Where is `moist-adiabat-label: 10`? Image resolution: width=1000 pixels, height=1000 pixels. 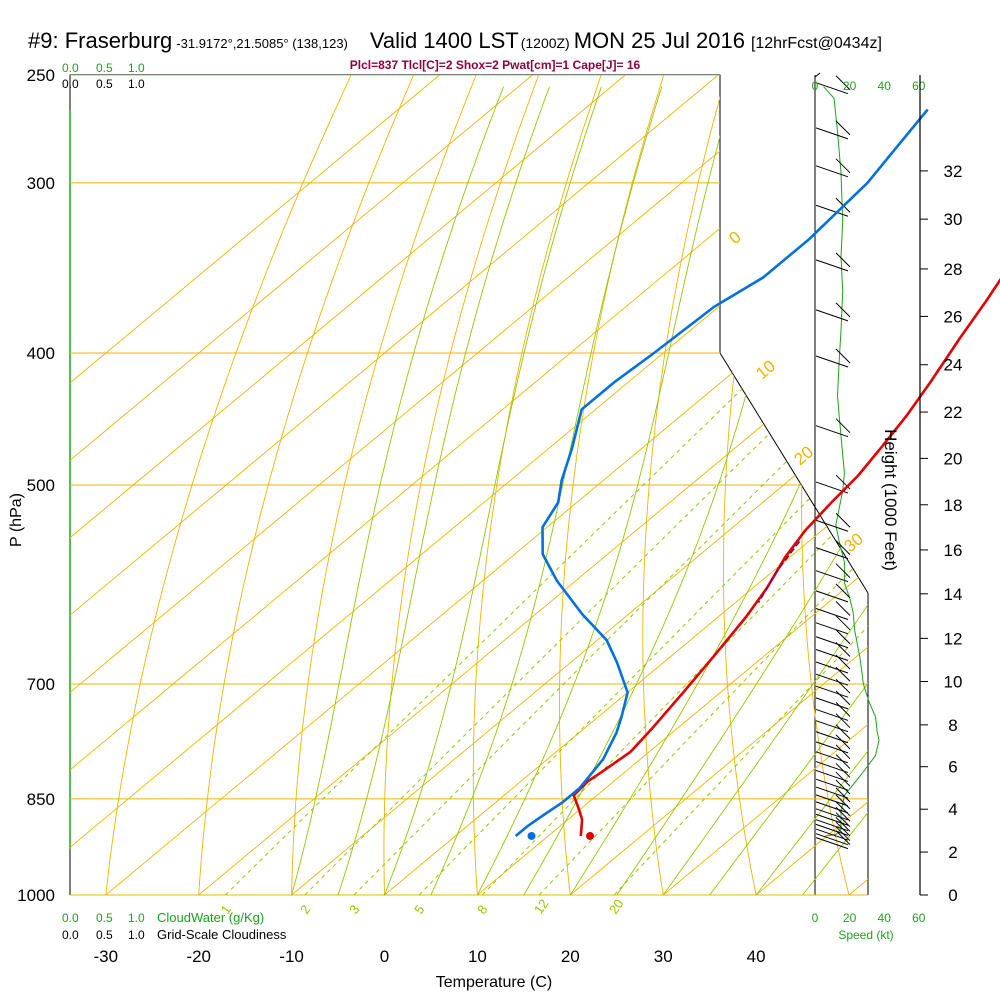 moist-adiabat-label: 10 is located at coordinates (765, 369).